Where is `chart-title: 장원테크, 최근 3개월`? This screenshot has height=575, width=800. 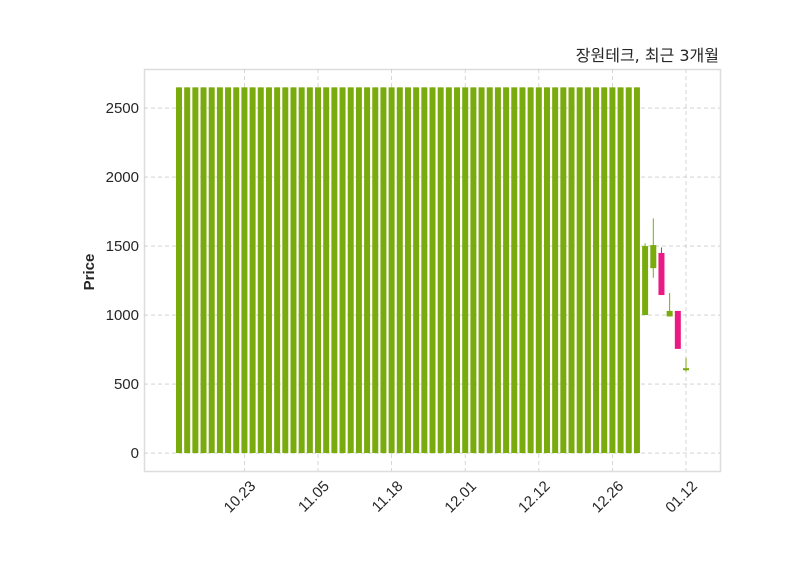
chart-title: 장원테크, 최근 3개월 is located at coordinates (647, 55).